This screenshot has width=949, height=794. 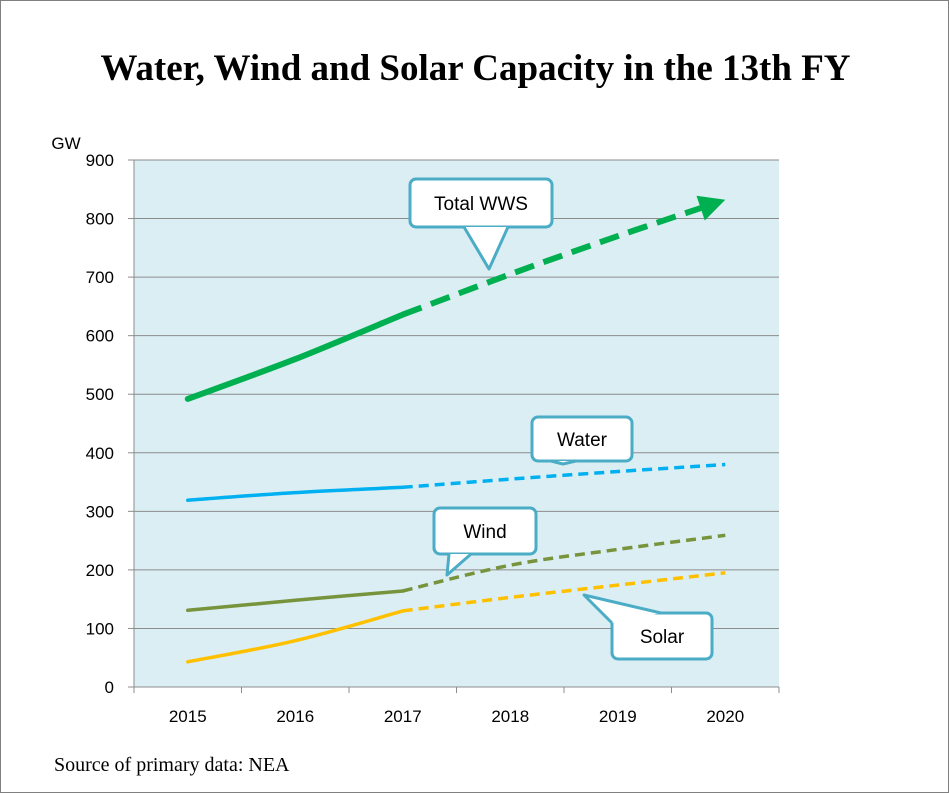 I want to click on source-note: Source of primary data: NEA, so click(x=172, y=765).